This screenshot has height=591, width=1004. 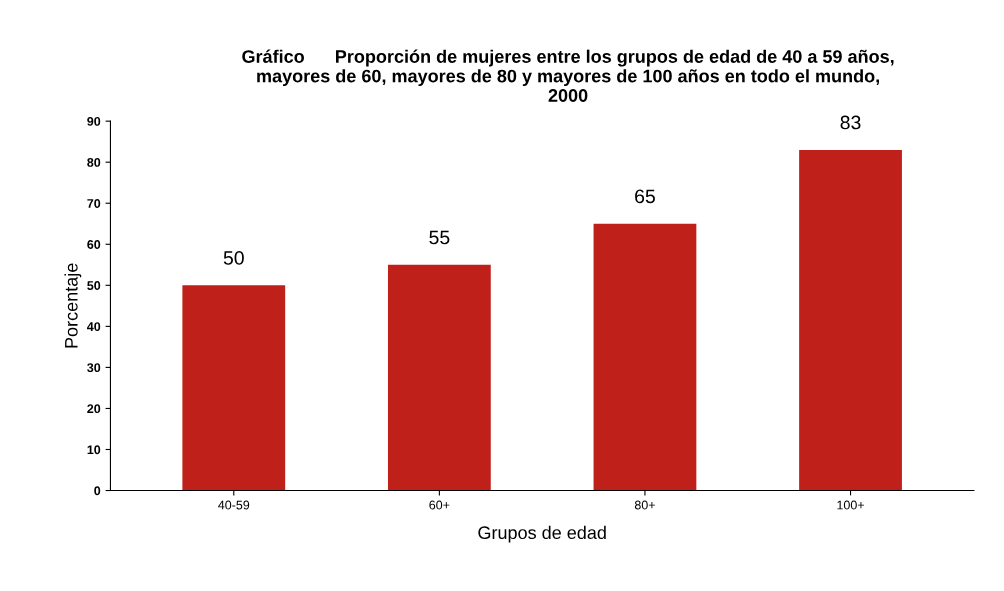 I want to click on chart-title: Gráfico Proporción de mujeres entre los grupos de edad de 40 a 59 años, mayores de 60, mayores de 80 y mayores de 100 años en todo el mundo, 2000, so click(x=568, y=75).